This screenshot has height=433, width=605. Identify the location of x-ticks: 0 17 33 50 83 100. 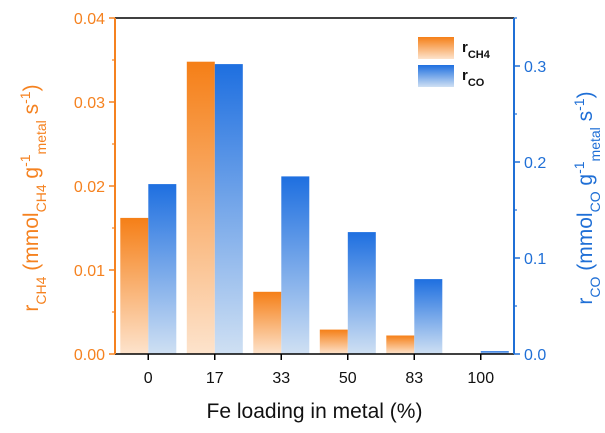
(319, 370).